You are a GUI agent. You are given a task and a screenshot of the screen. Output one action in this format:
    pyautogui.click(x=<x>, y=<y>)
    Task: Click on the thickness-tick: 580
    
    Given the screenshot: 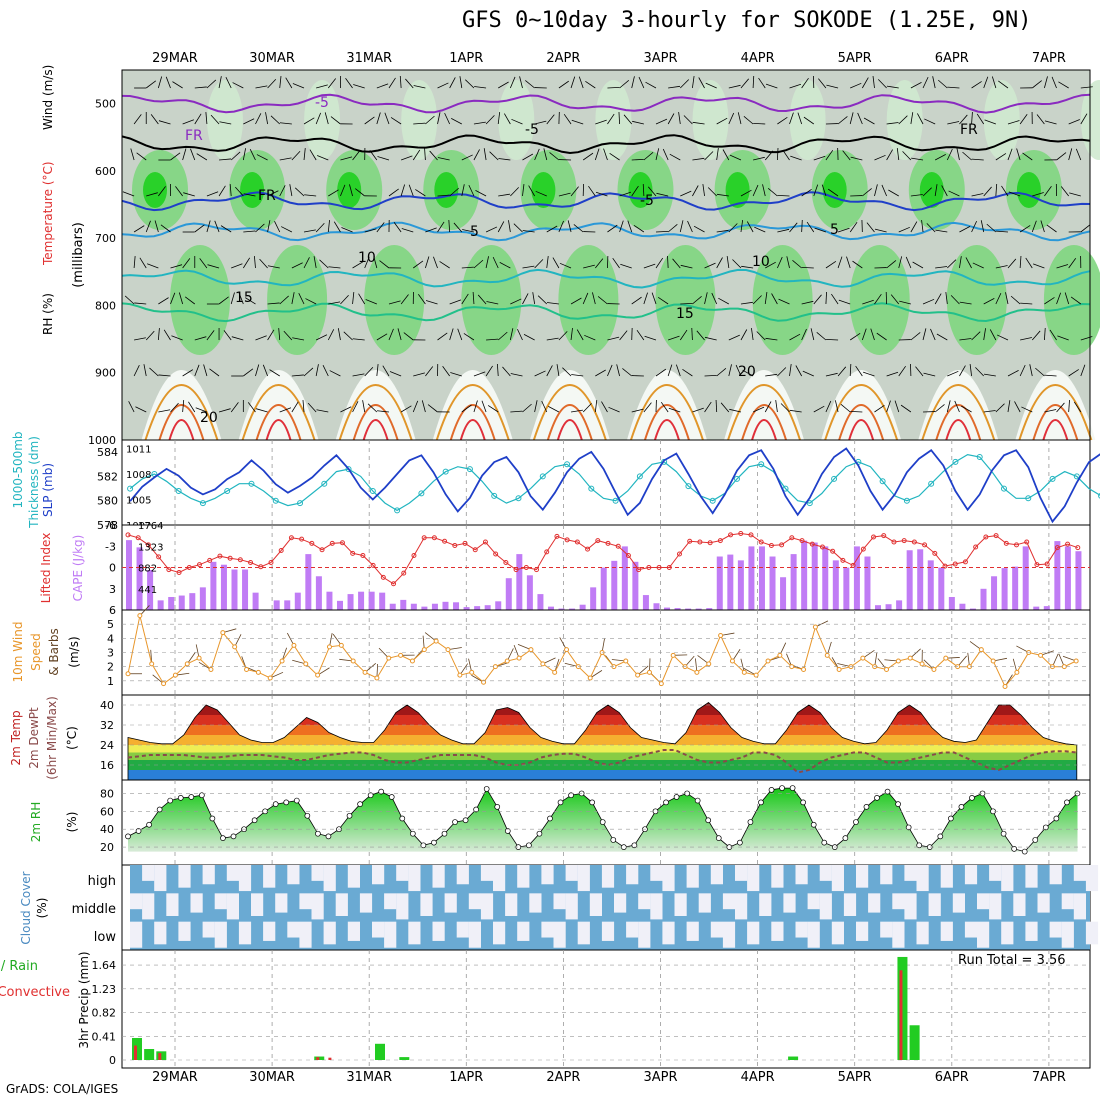 What is the action you would take?
    pyautogui.click(x=107, y=501)
    